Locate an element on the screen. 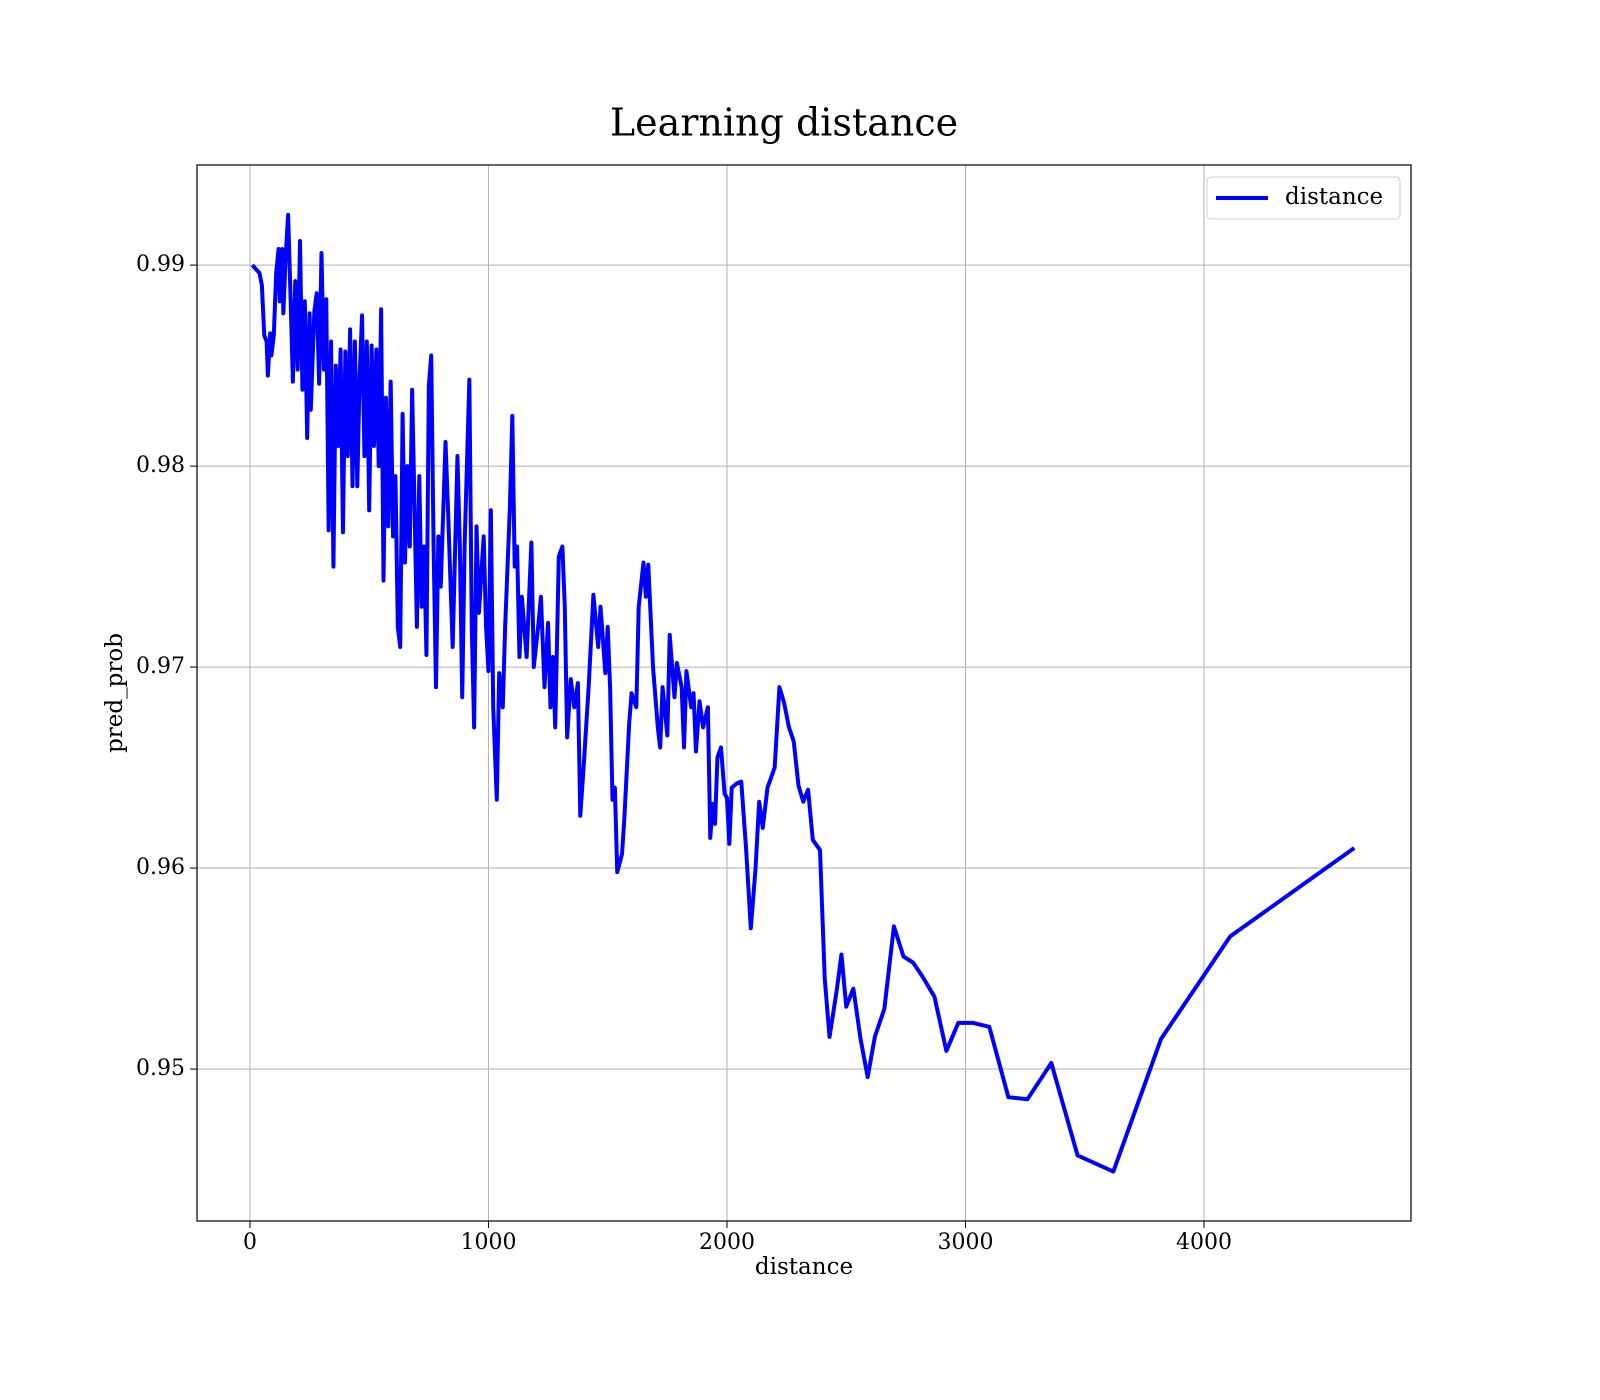 This screenshot has height=1400, width=1600. x-tick-label: 0 is located at coordinates (250, 1242).